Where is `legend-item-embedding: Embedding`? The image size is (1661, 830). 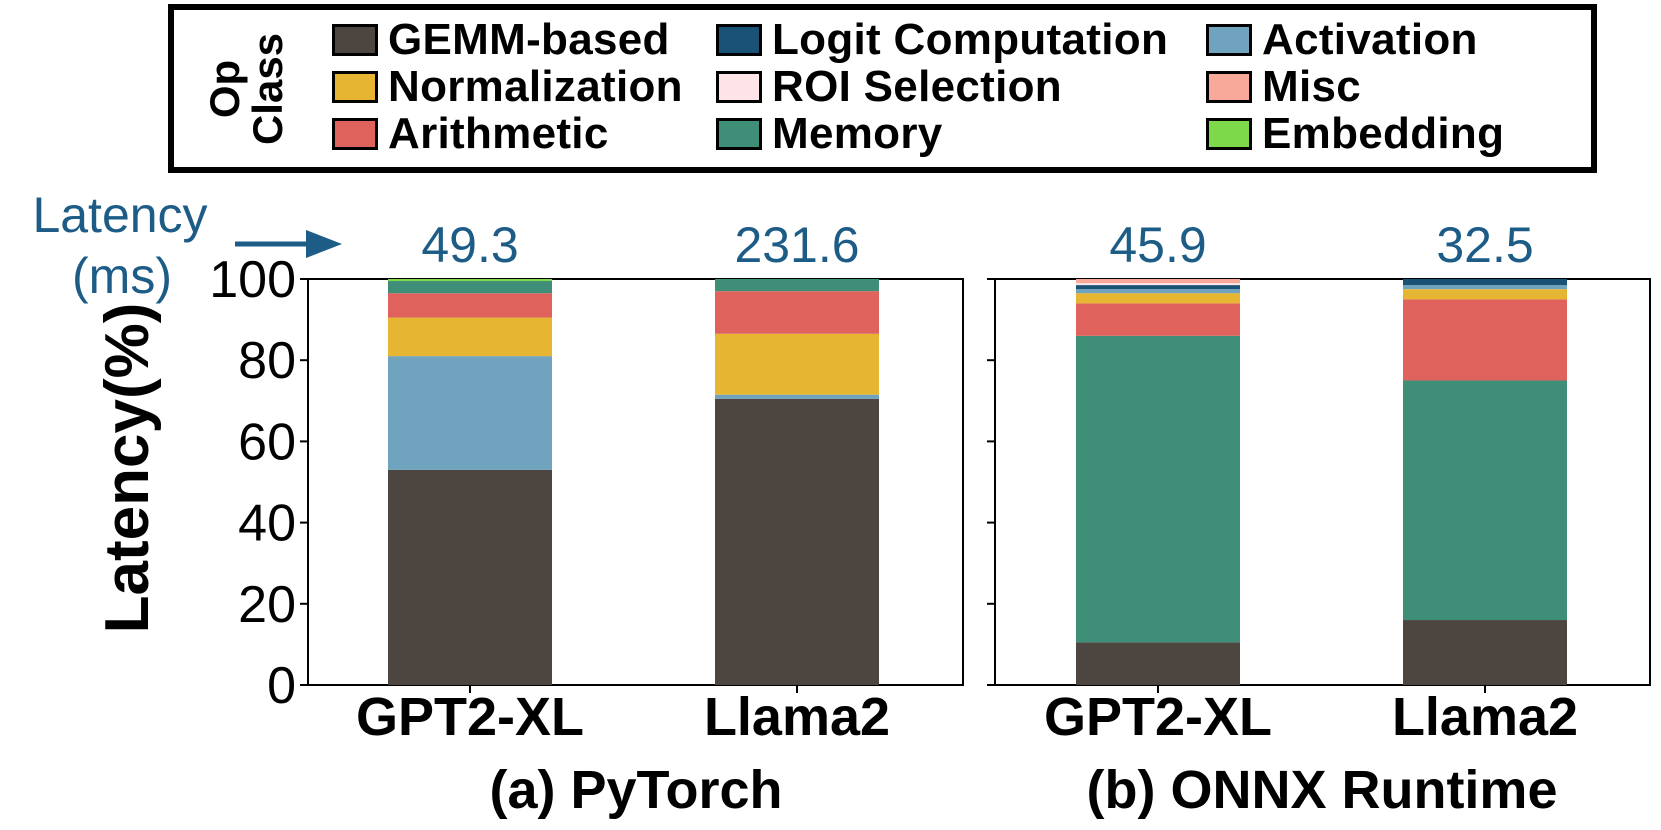 legend-item-embedding: Embedding is located at coordinates (1355, 133).